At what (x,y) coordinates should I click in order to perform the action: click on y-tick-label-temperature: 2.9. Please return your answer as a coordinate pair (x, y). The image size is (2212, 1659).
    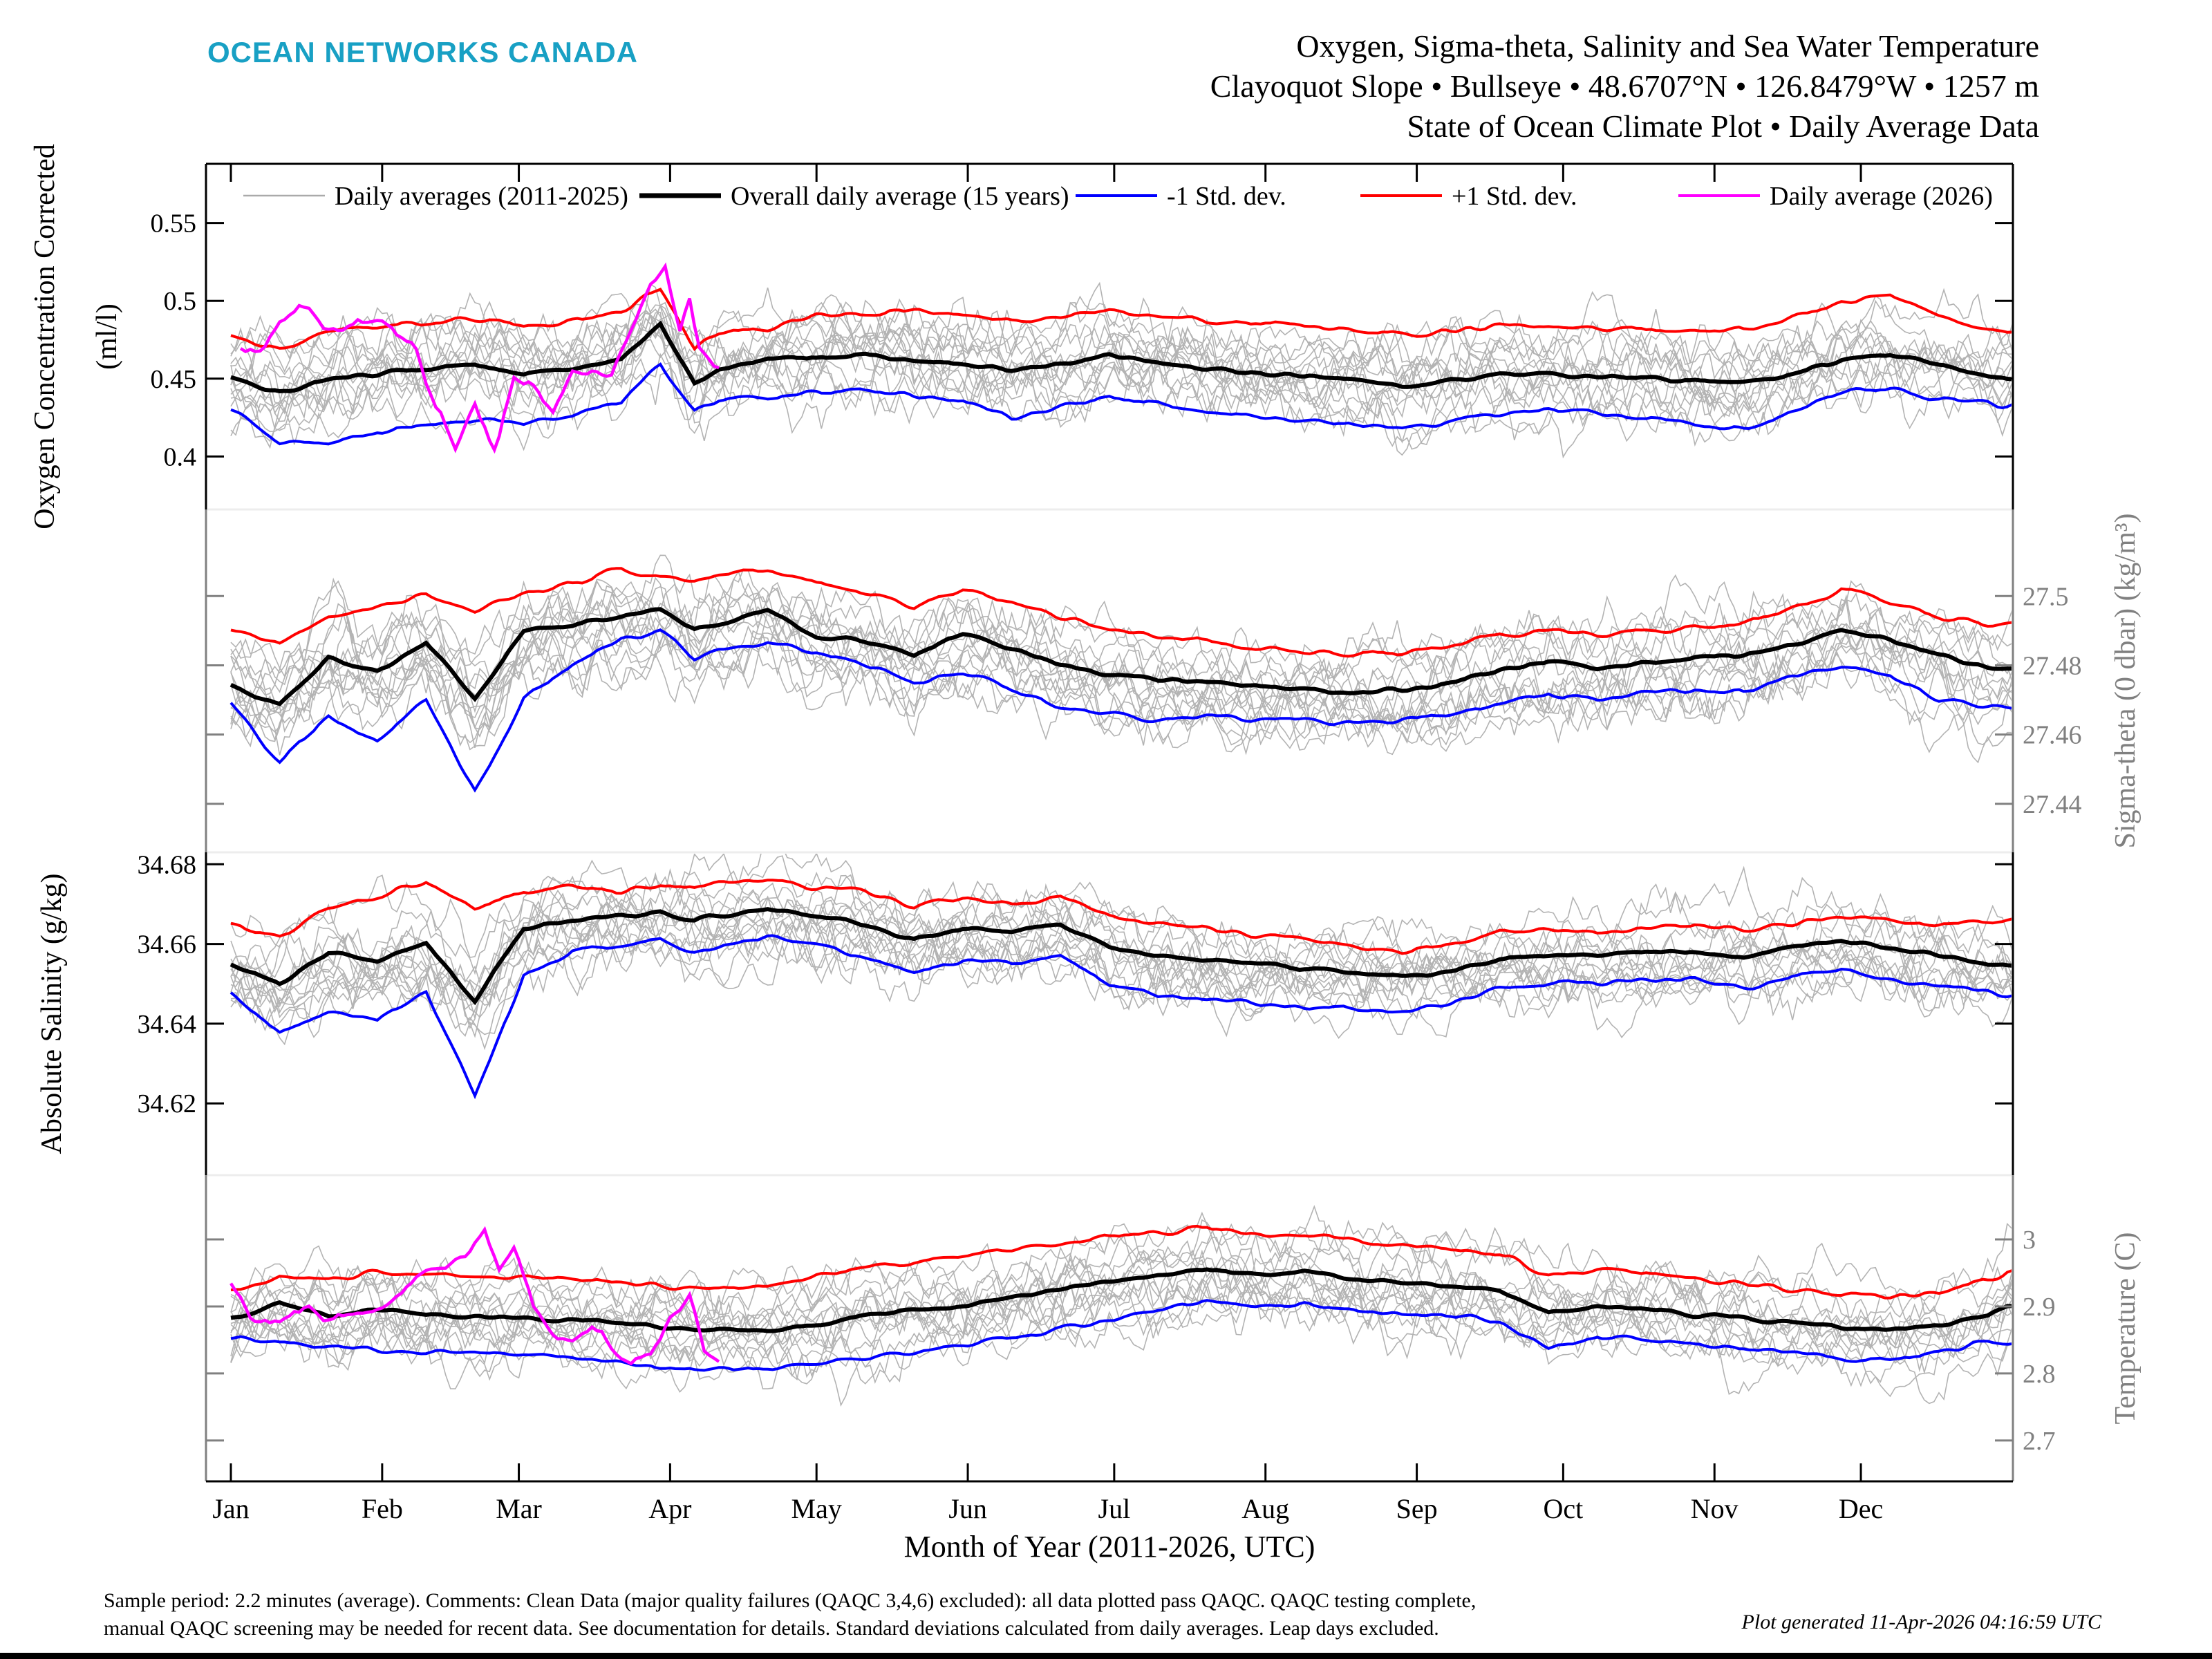
    Looking at the image, I should click on (2040, 1307).